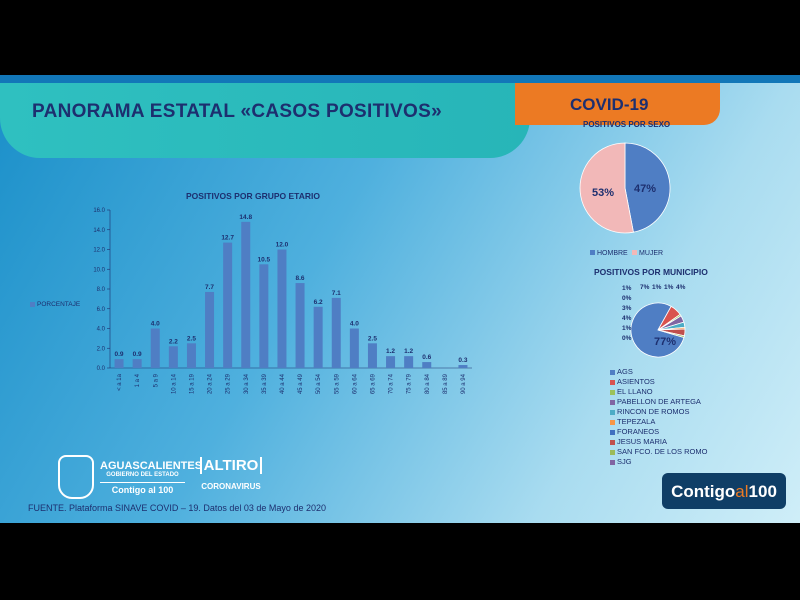  I want to click on x-tick-label: 65 a 69, so click(373, 383).